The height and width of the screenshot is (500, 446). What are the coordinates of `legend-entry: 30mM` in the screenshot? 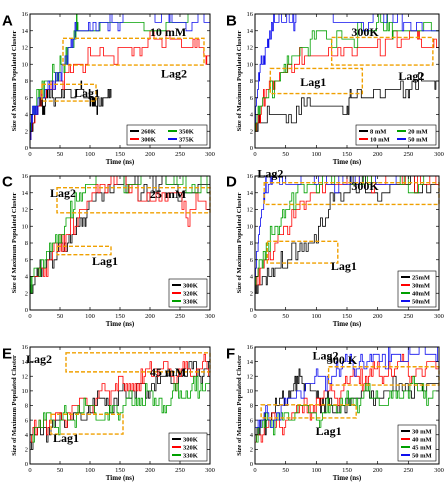 It's located at (421, 285).